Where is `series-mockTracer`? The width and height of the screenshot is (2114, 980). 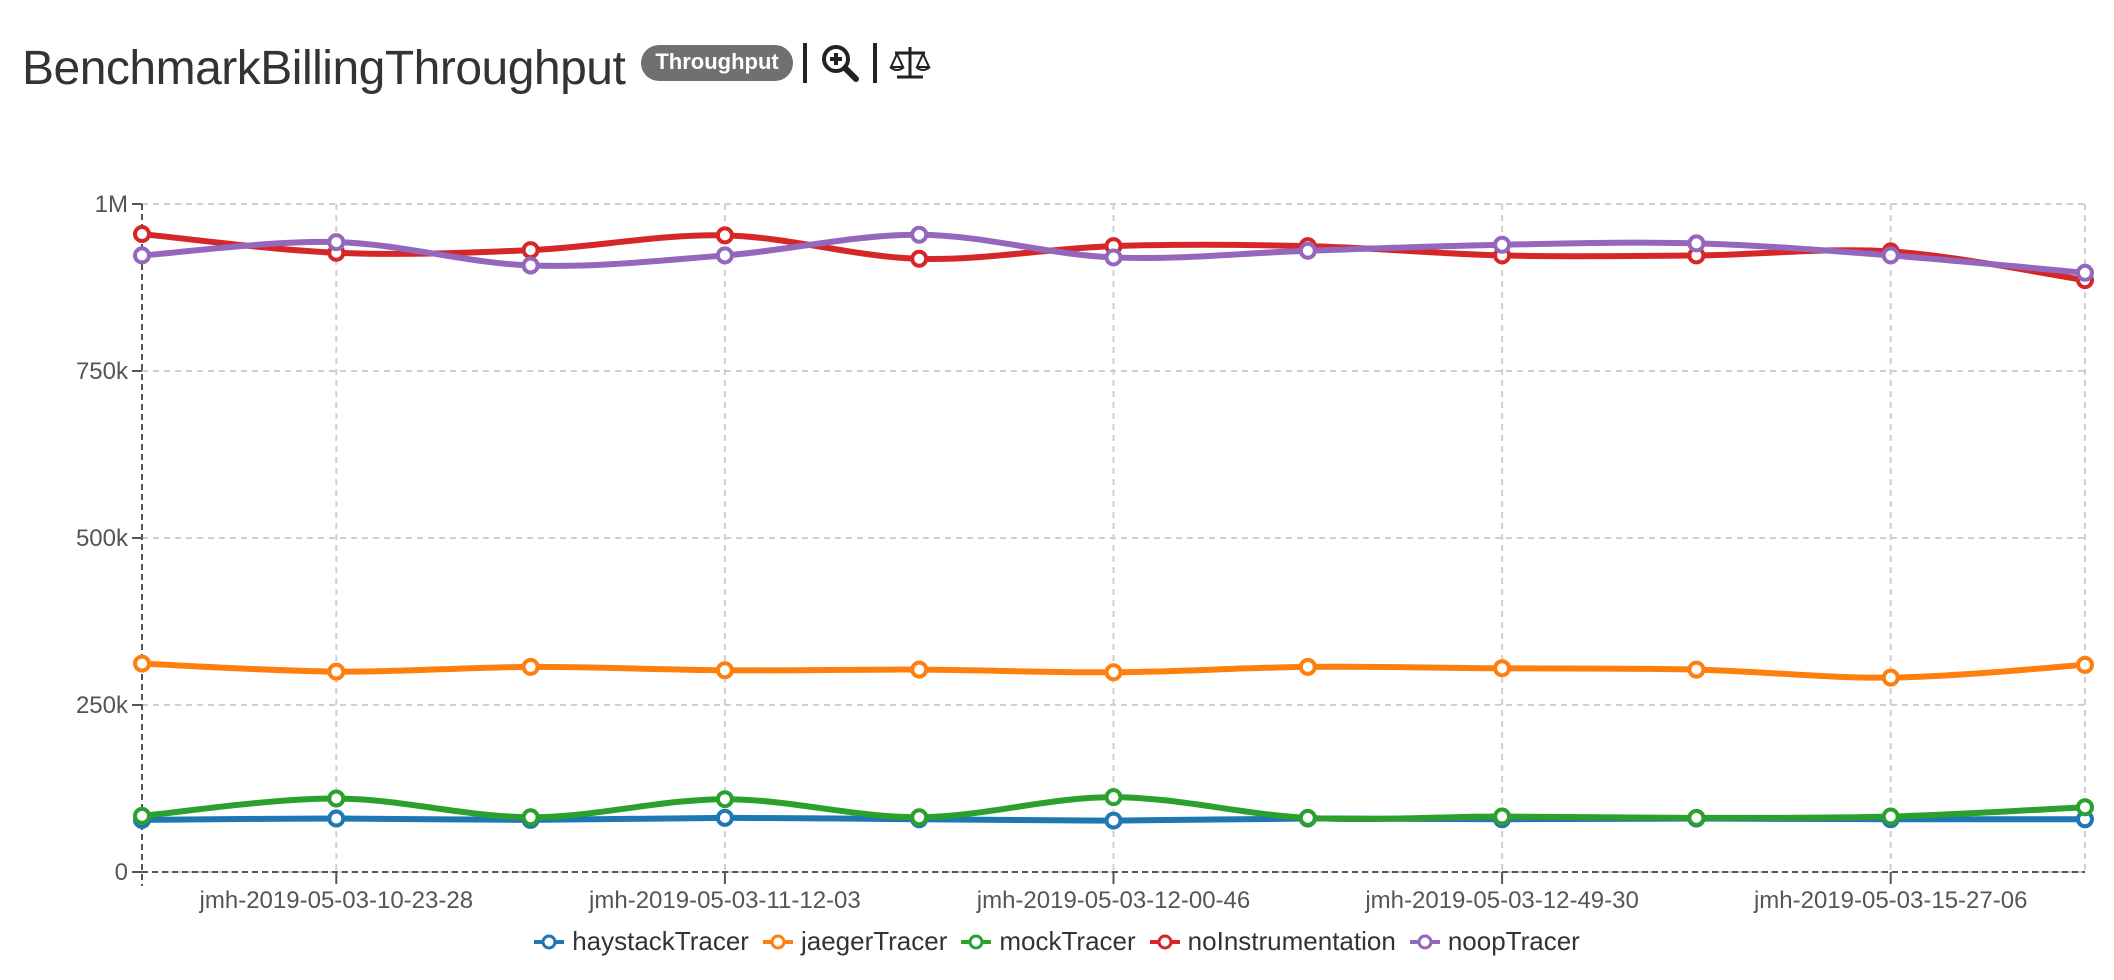 series-mockTracer is located at coordinates (1113, 807).